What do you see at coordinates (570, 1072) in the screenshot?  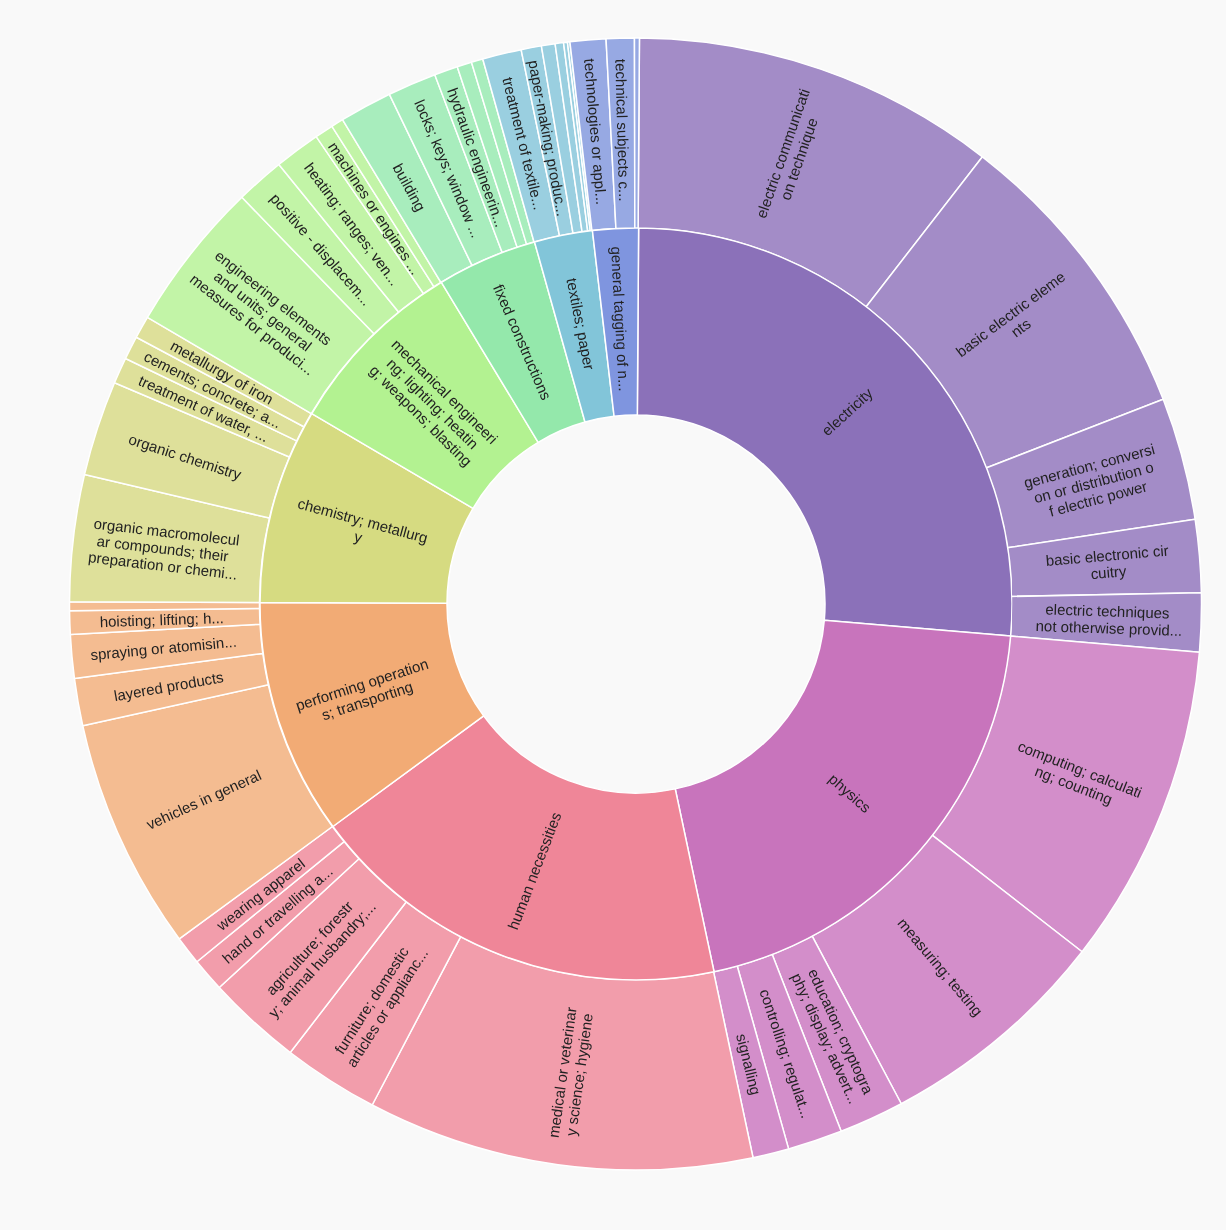 I see `slice-label: medical or veterinary science; hygiene` at bounding box center [570, 1072].